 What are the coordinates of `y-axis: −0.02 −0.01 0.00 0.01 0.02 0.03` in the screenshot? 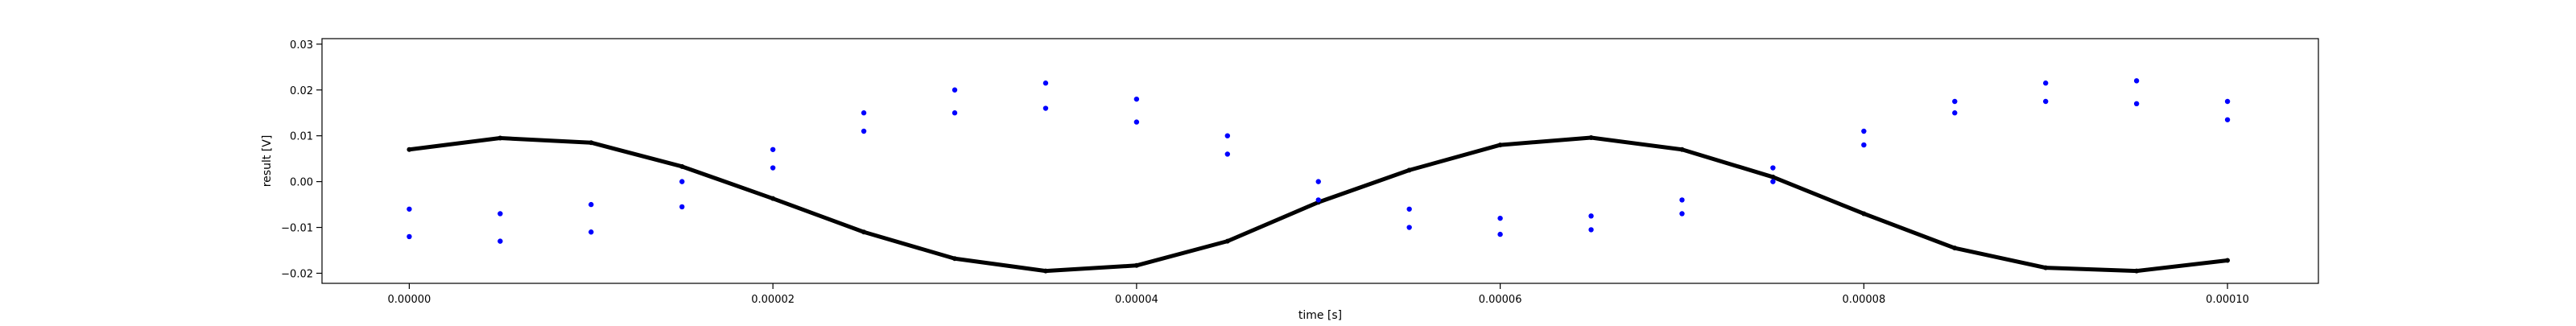 It's located at (301, 159).